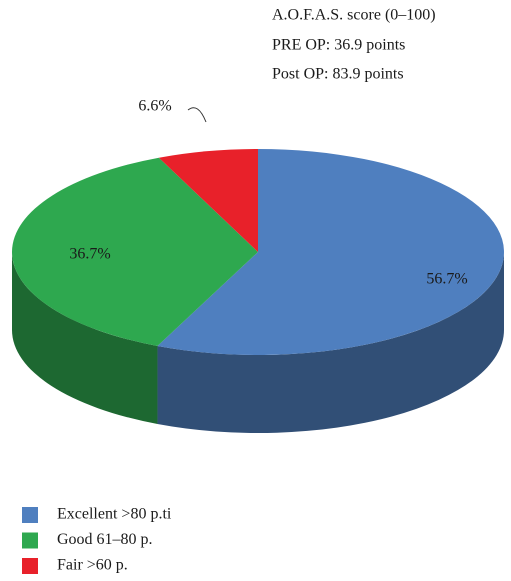  What do you see at coordinates (446, 279) in the screenshot?
I see `data-label: 56.7%` at bounding box center [446, 279].